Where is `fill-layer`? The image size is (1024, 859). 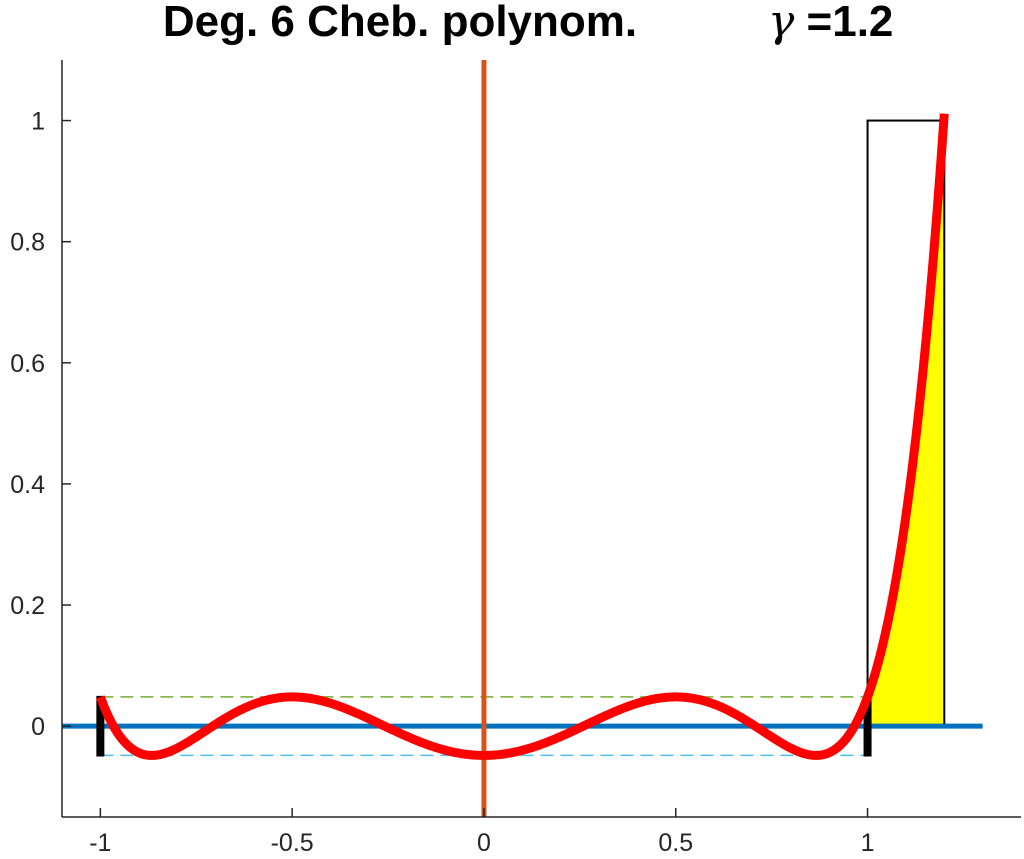
fill-layer is located at coordinates (906, 420).